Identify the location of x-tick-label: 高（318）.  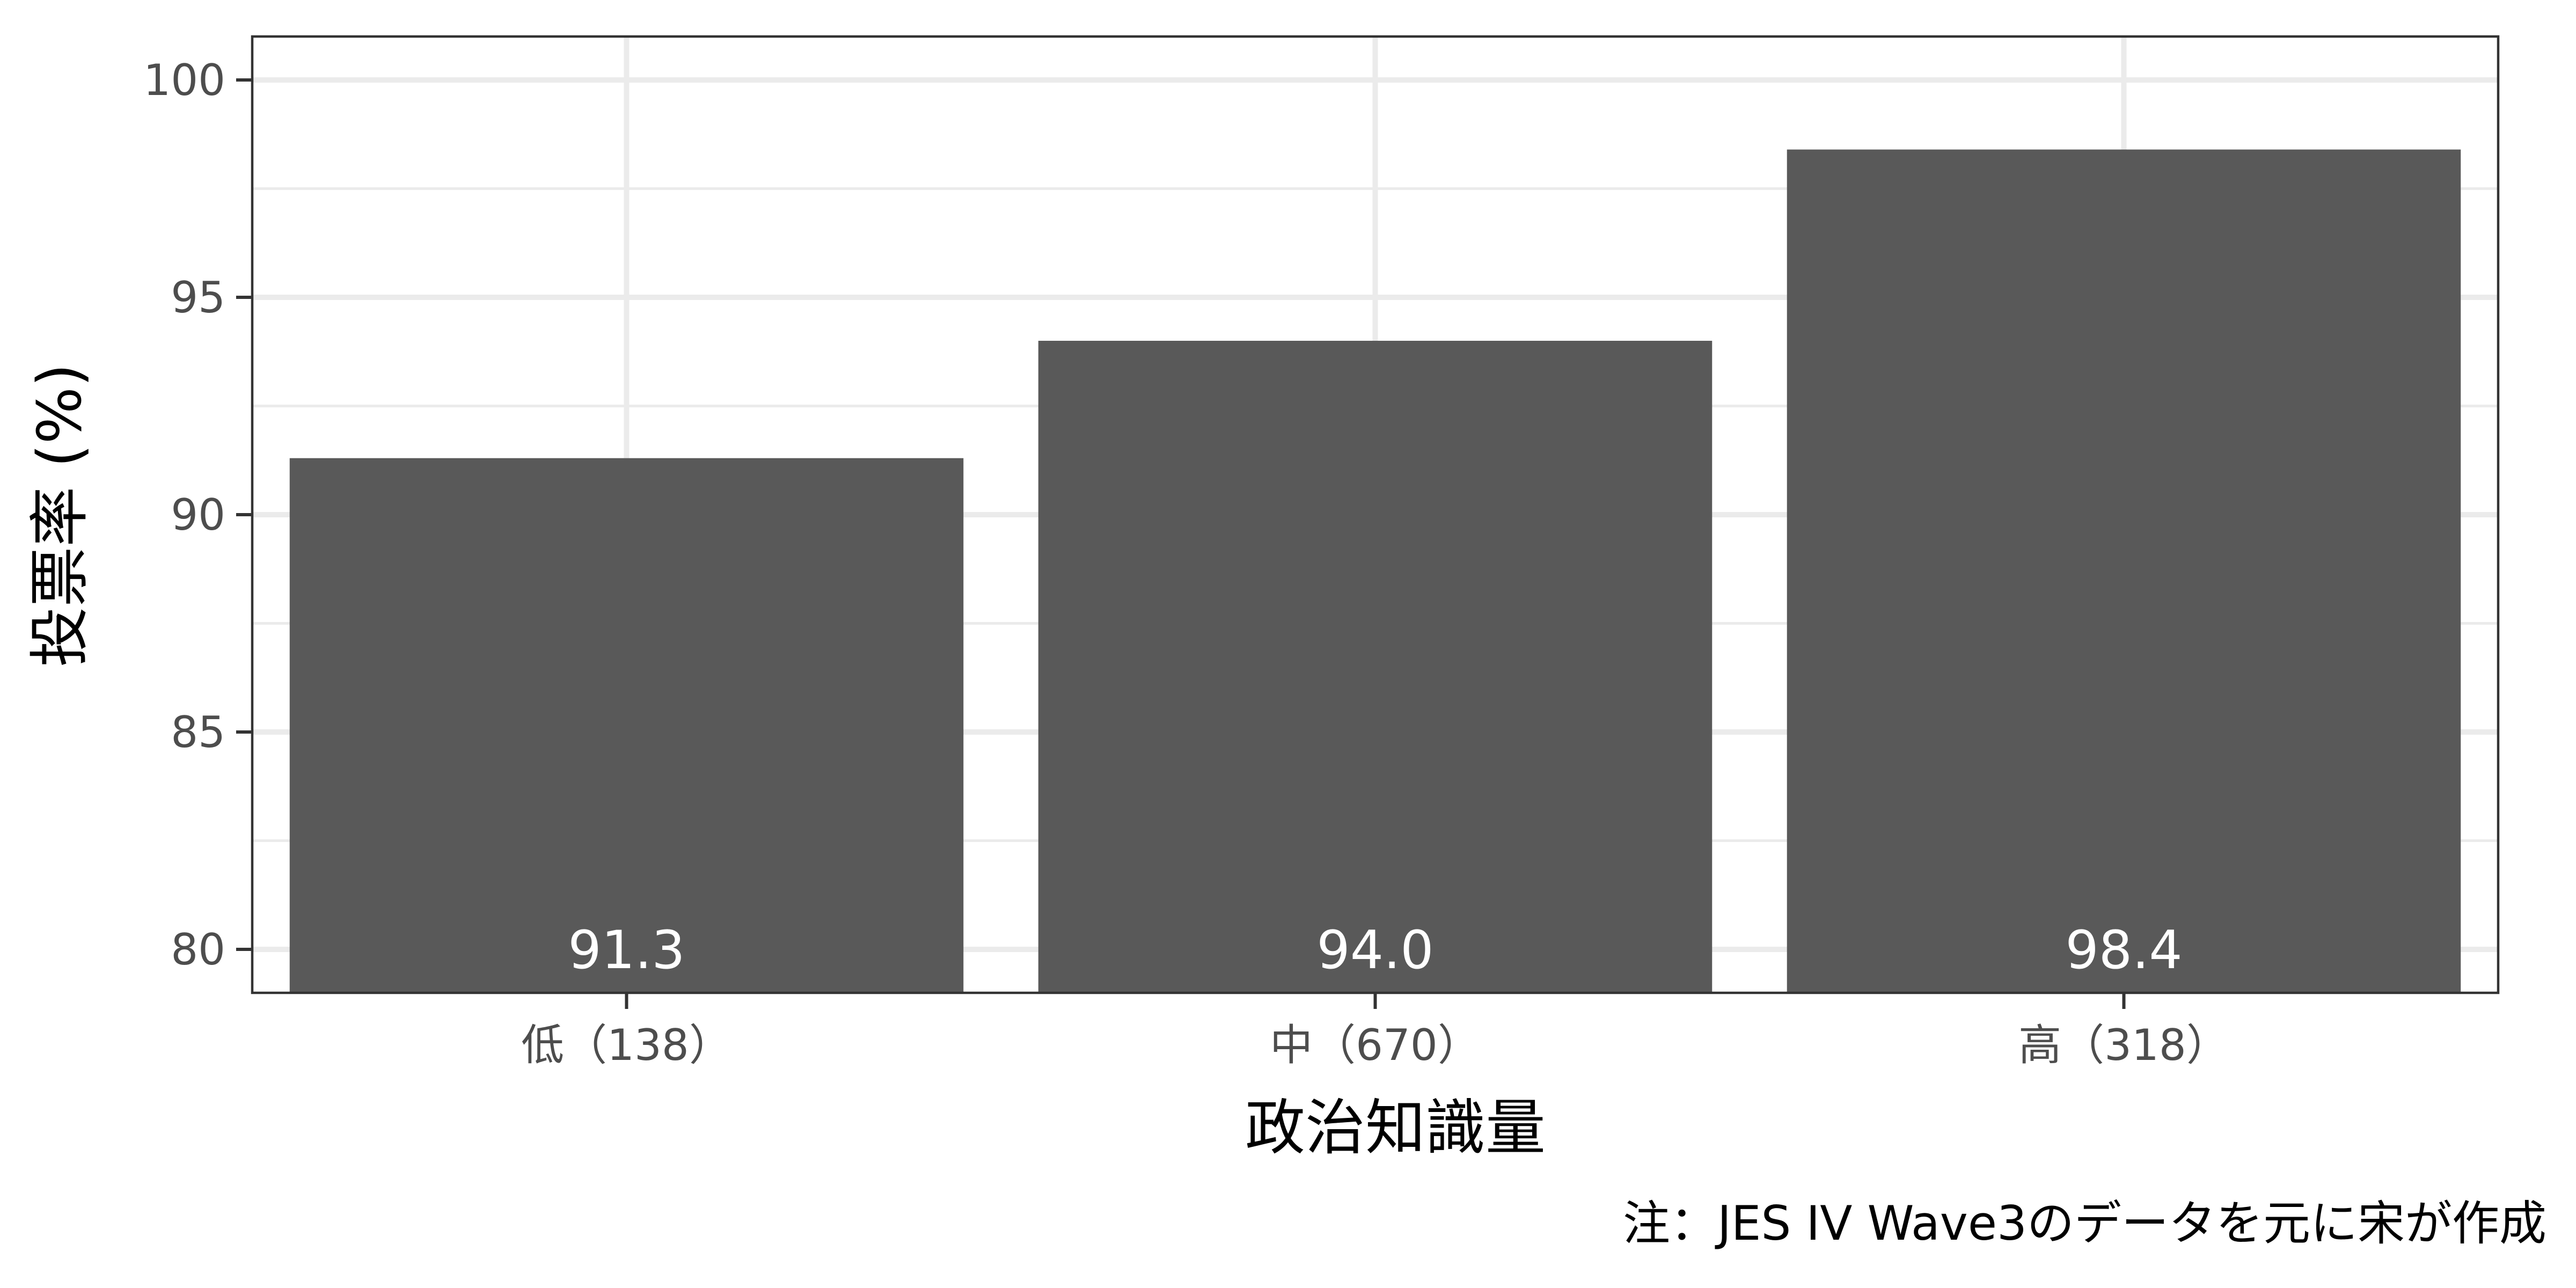
(2123, 1045).